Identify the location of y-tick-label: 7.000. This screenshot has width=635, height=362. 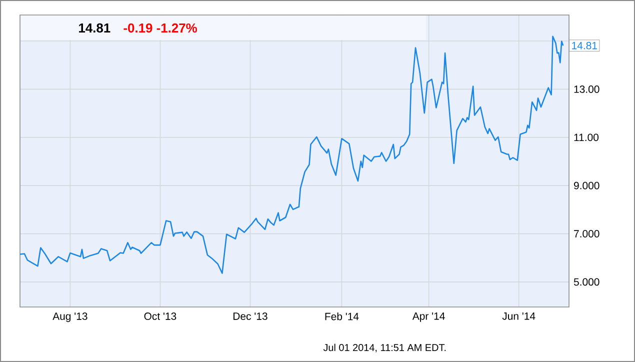
(587, 234).